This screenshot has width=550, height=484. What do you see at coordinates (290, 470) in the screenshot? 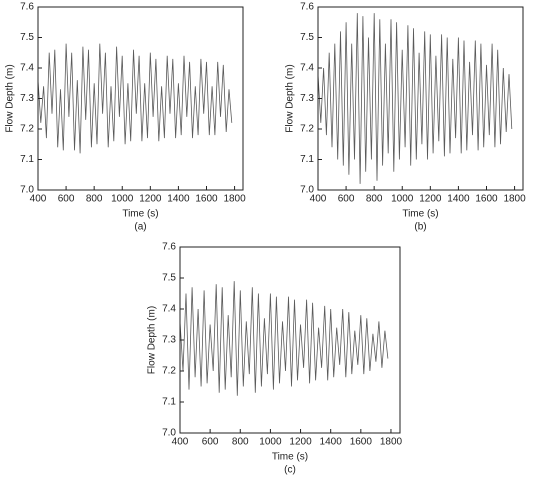
I see `caption: (c)` at bounding box center [290, 470].